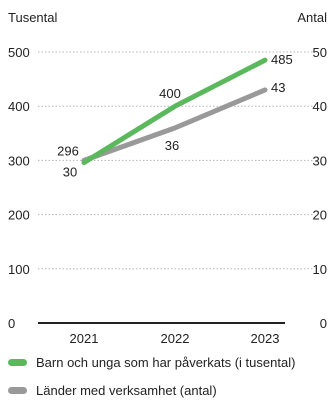  Describe the element at coordinates (170, 93) in the screenshot. I see `data-label-children: 400` at that location.